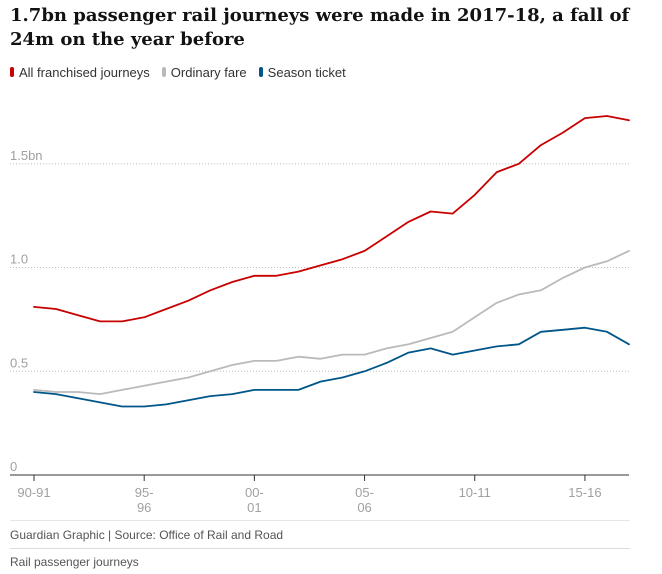 The width and height of the screenshot is (662, 574). I want to click on legend-label-all-franchised: All franchised journeys, so click(84, 72).